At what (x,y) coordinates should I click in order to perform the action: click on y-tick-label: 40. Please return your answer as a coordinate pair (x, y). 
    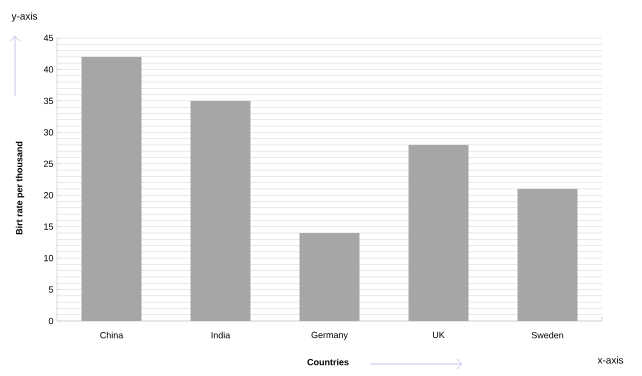
    Looking at the image, I should click on (49, 69).